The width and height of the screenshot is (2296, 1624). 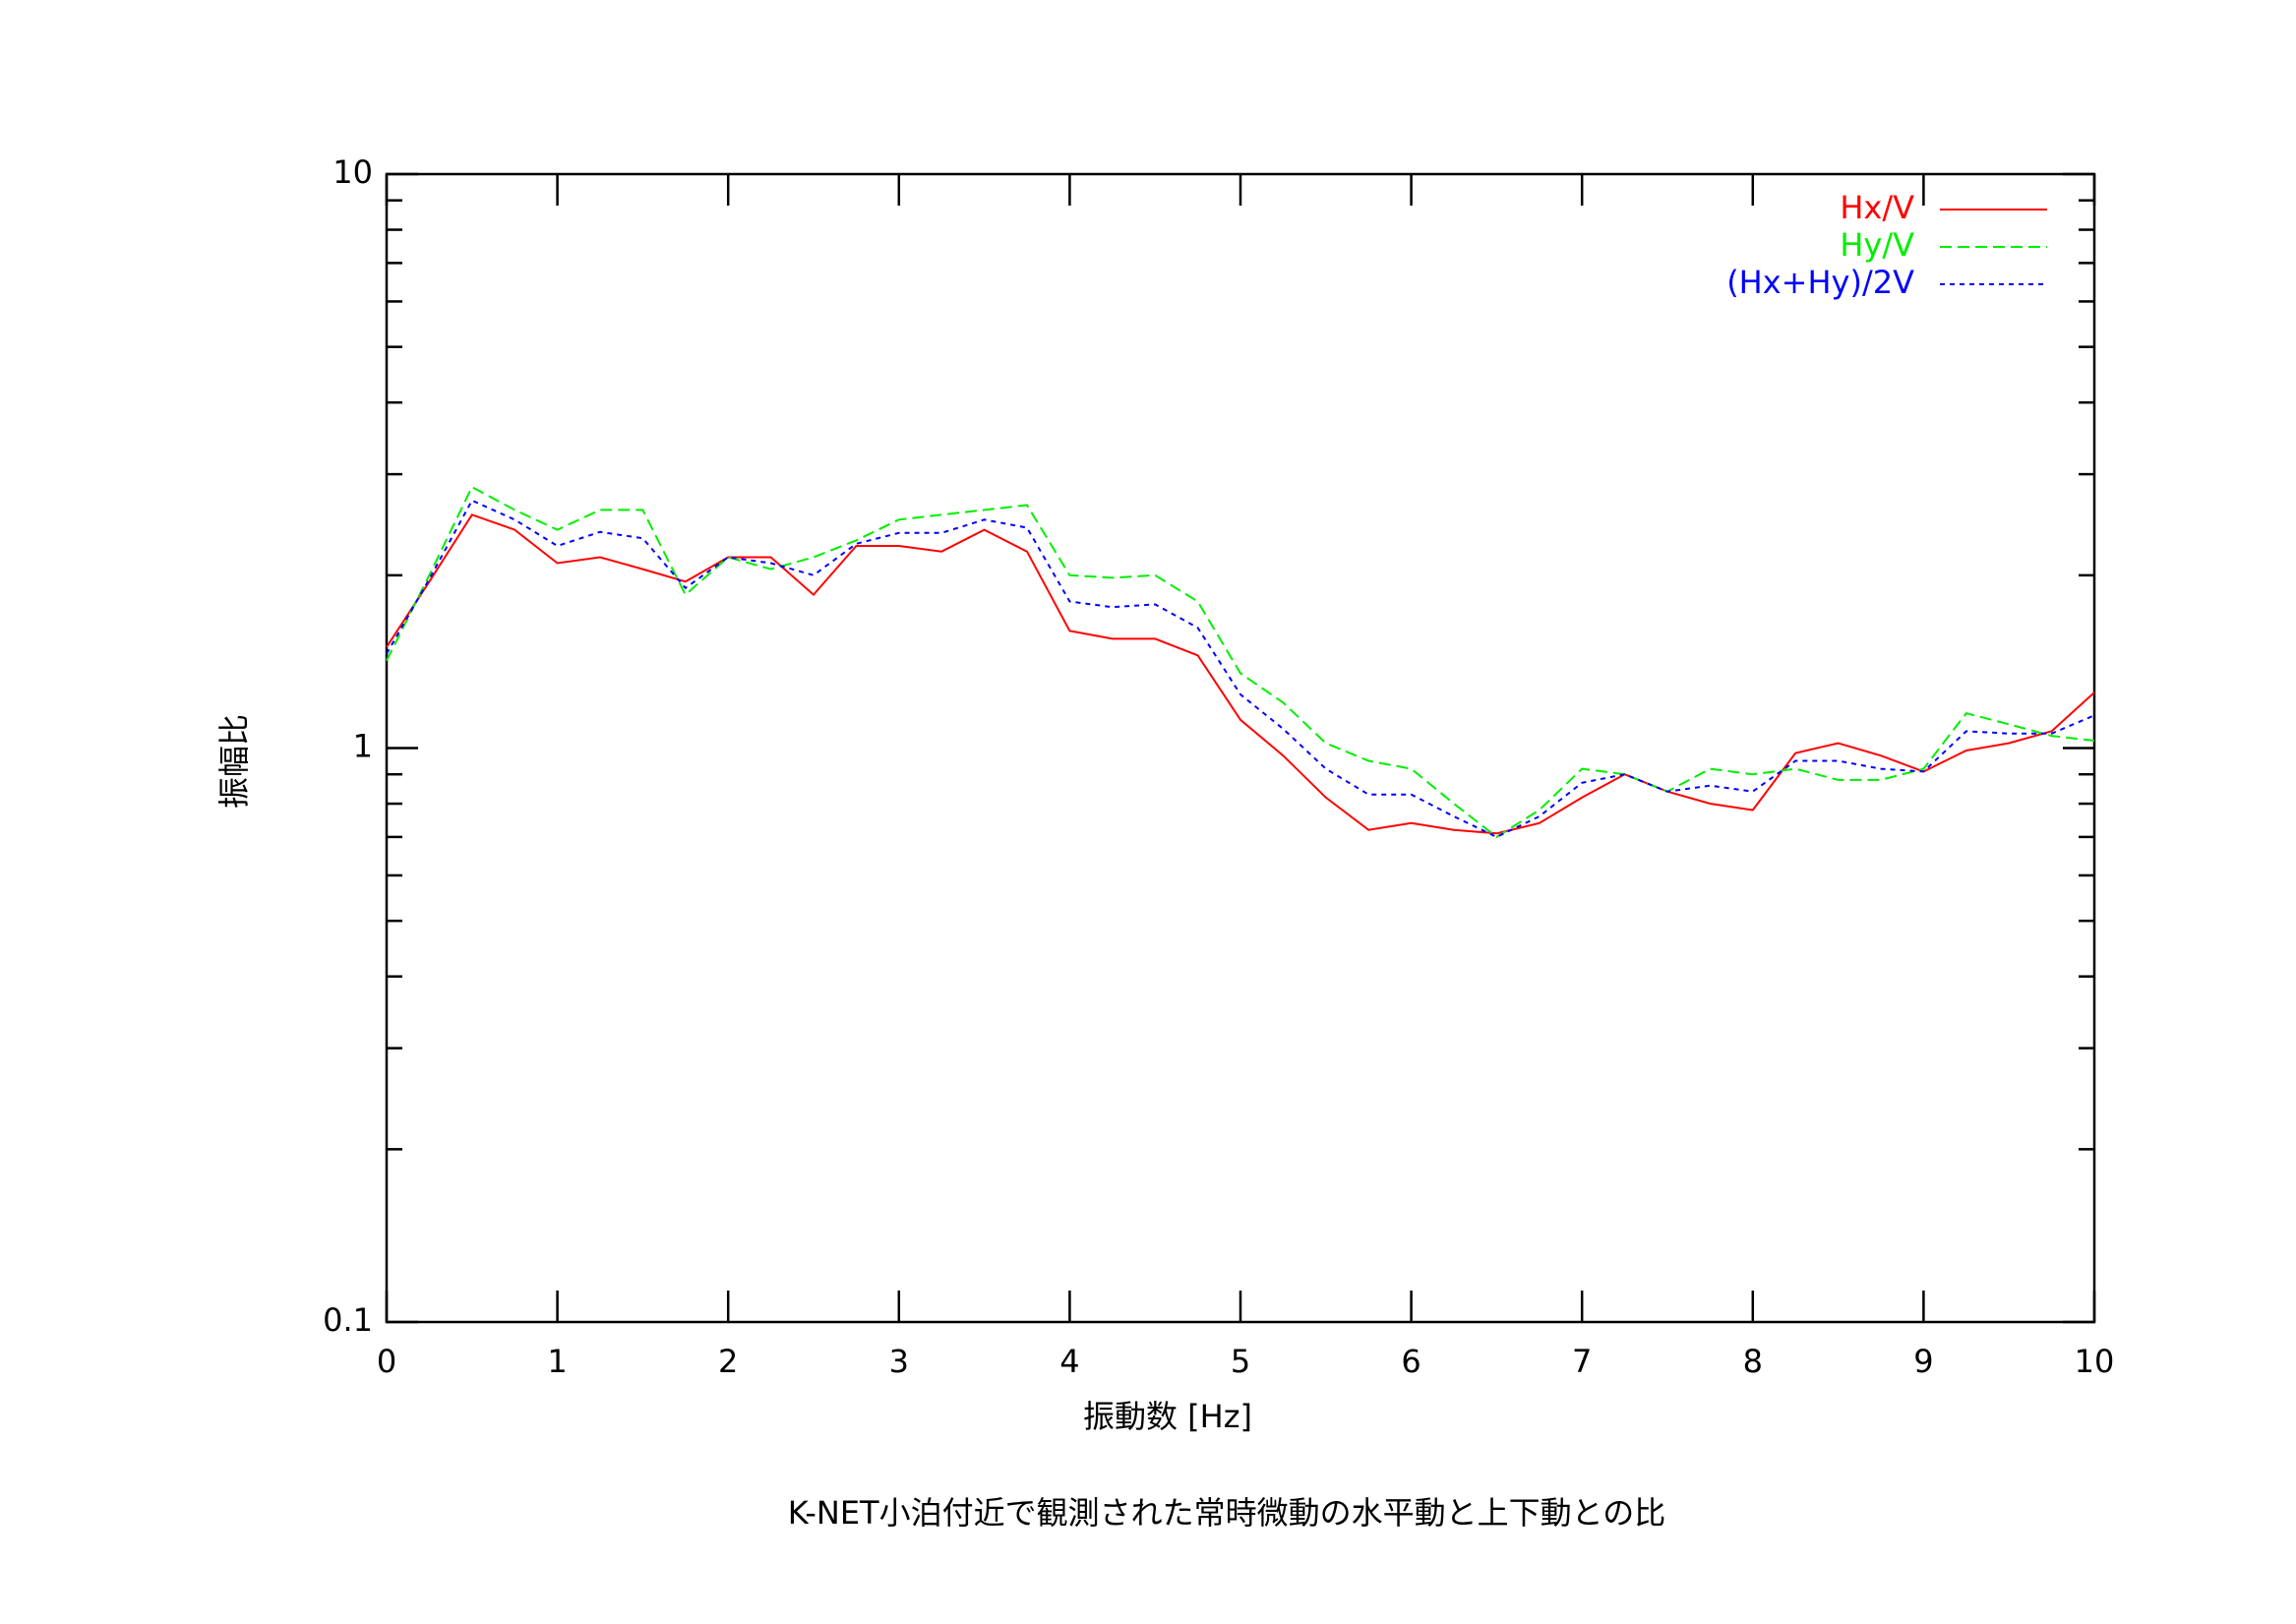 I want to click on x-tick-label: 10, so click(x=2095, y=1361).